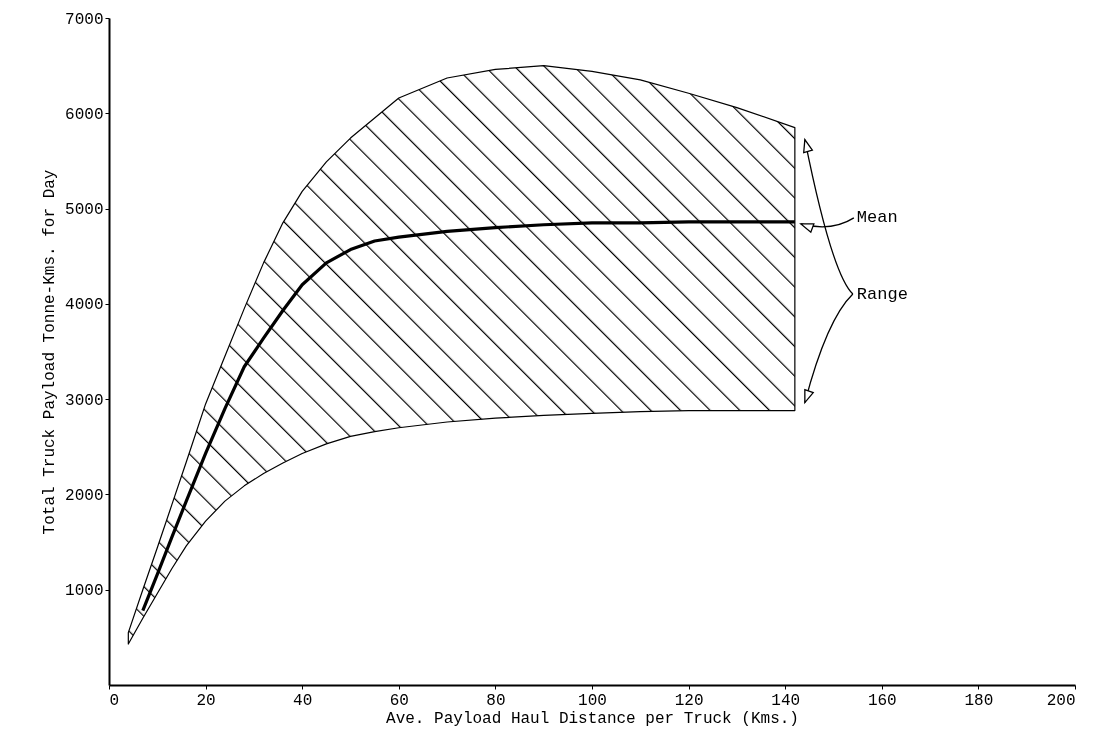 Image resolution: width=1107 pixels, height=747 pixels. I want to click on x-tick-label: 0, so click(114, 700).